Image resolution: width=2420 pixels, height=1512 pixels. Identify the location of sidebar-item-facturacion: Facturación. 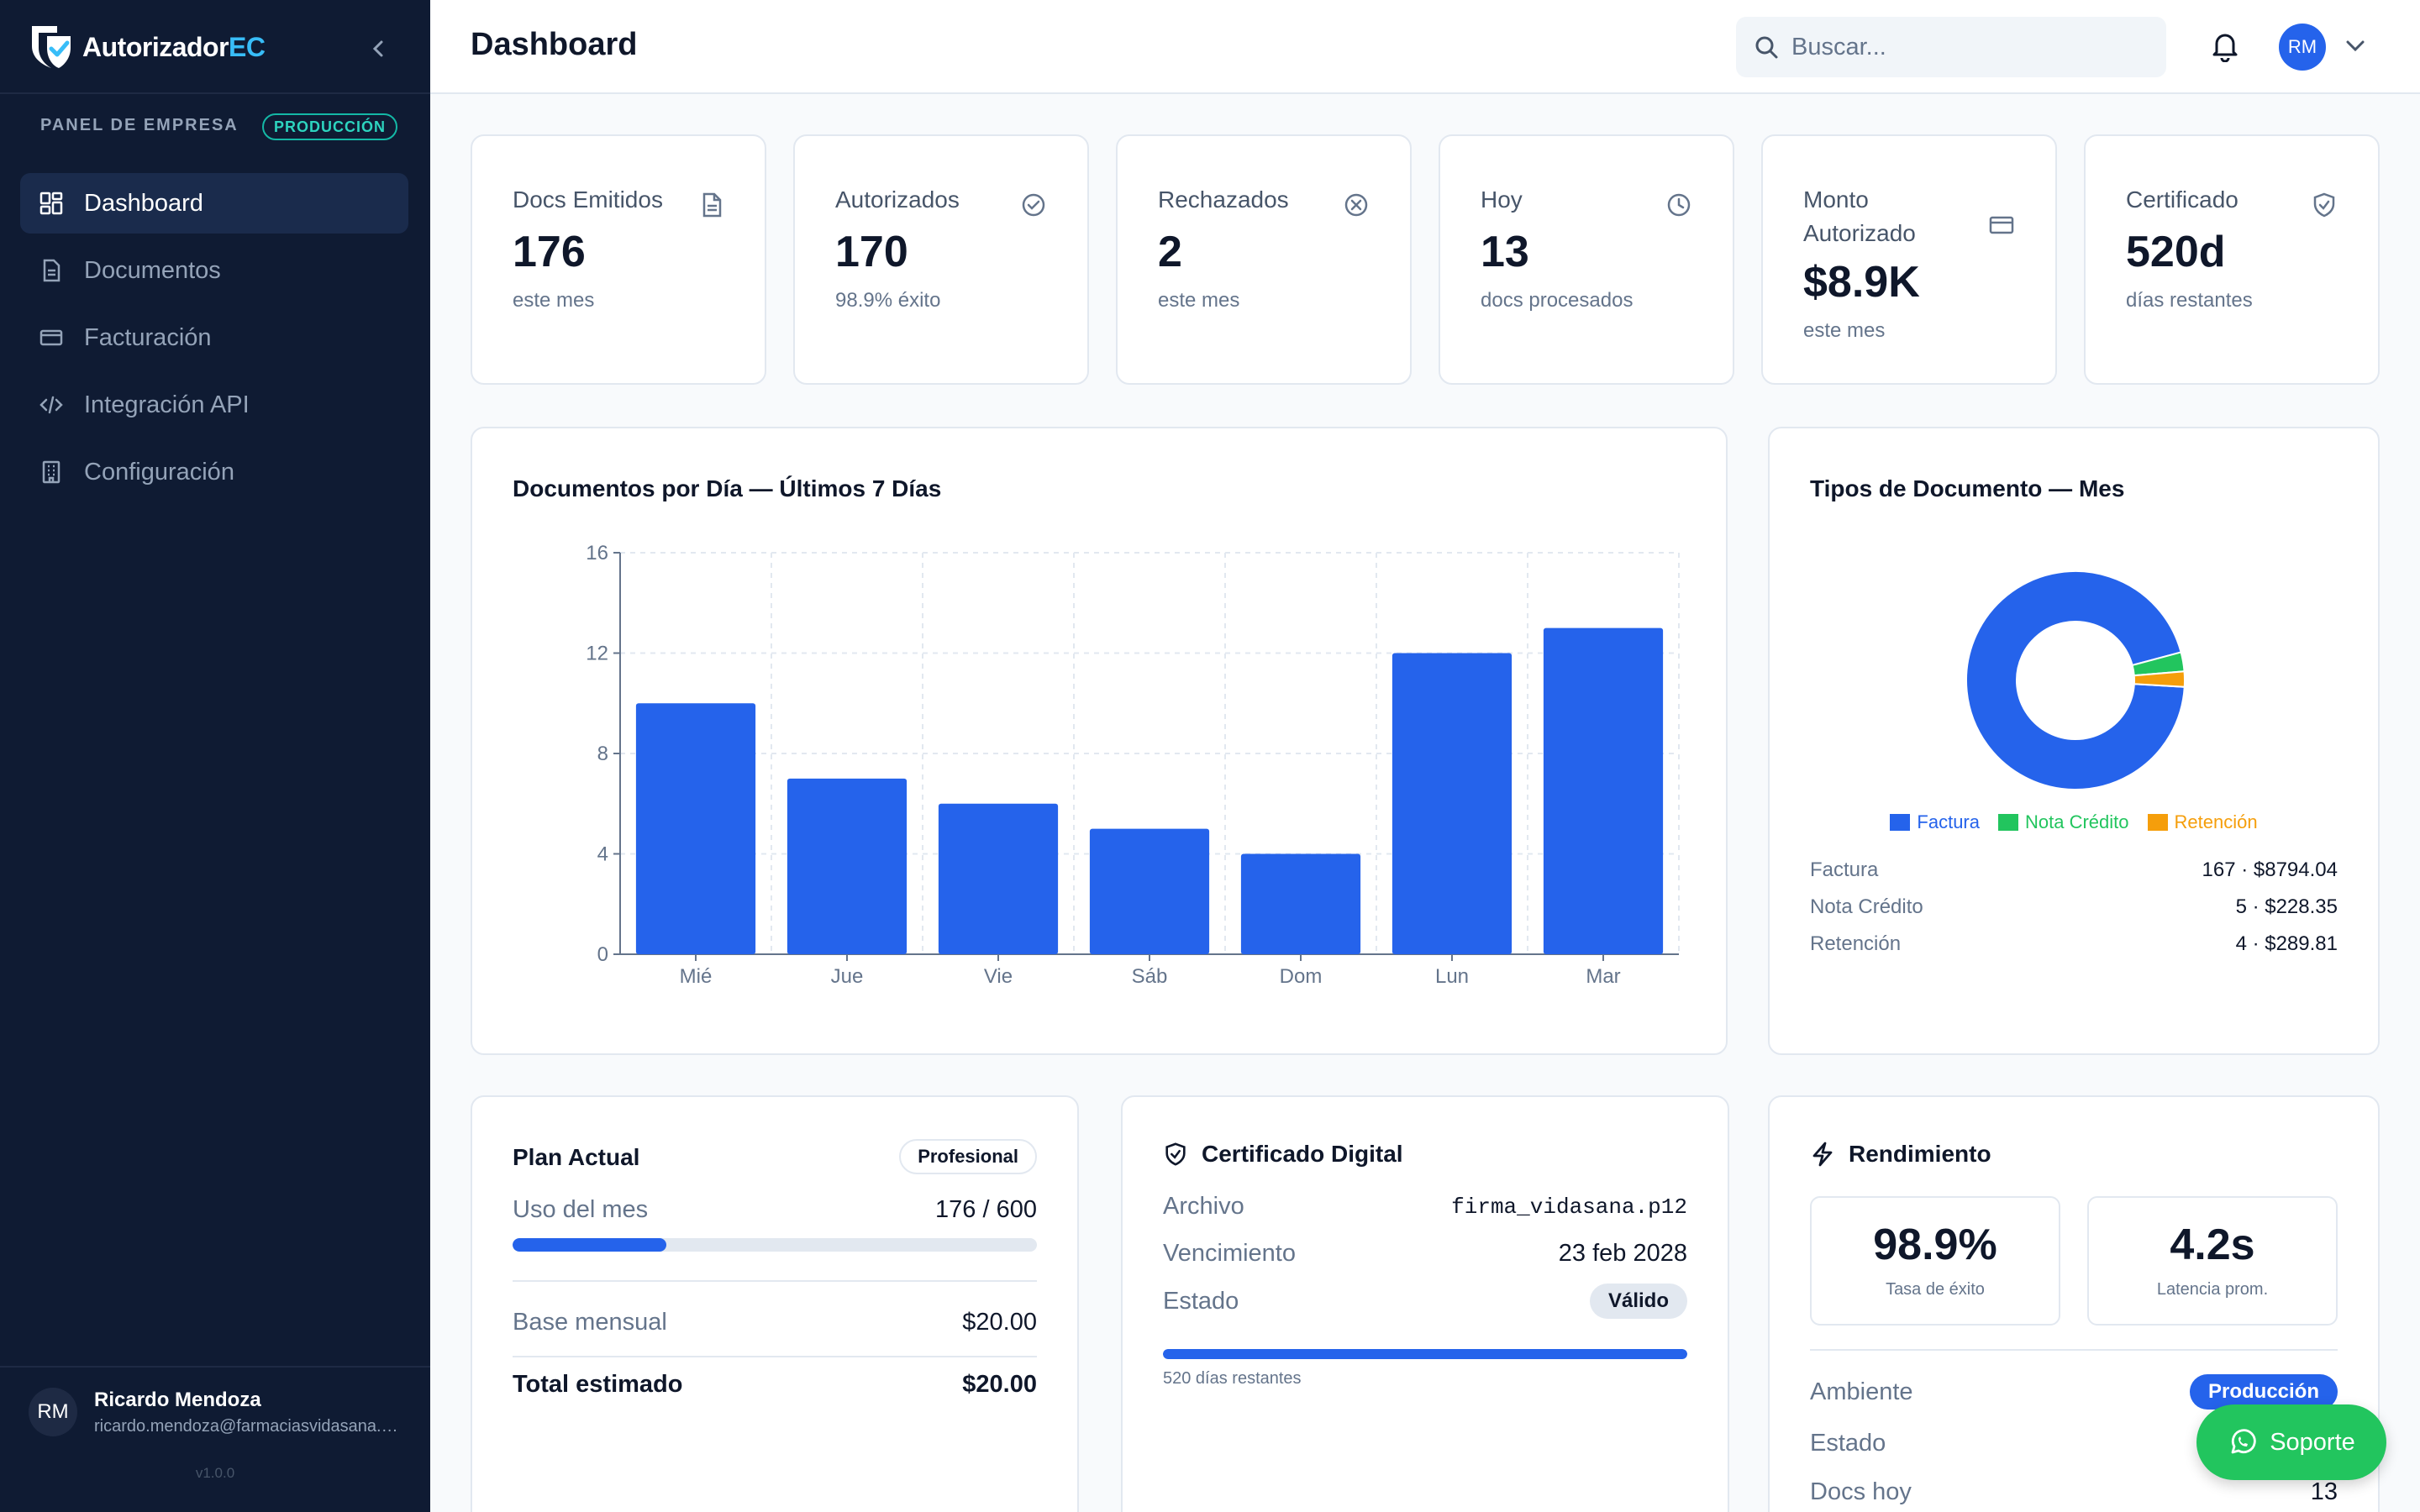
(214, 337).